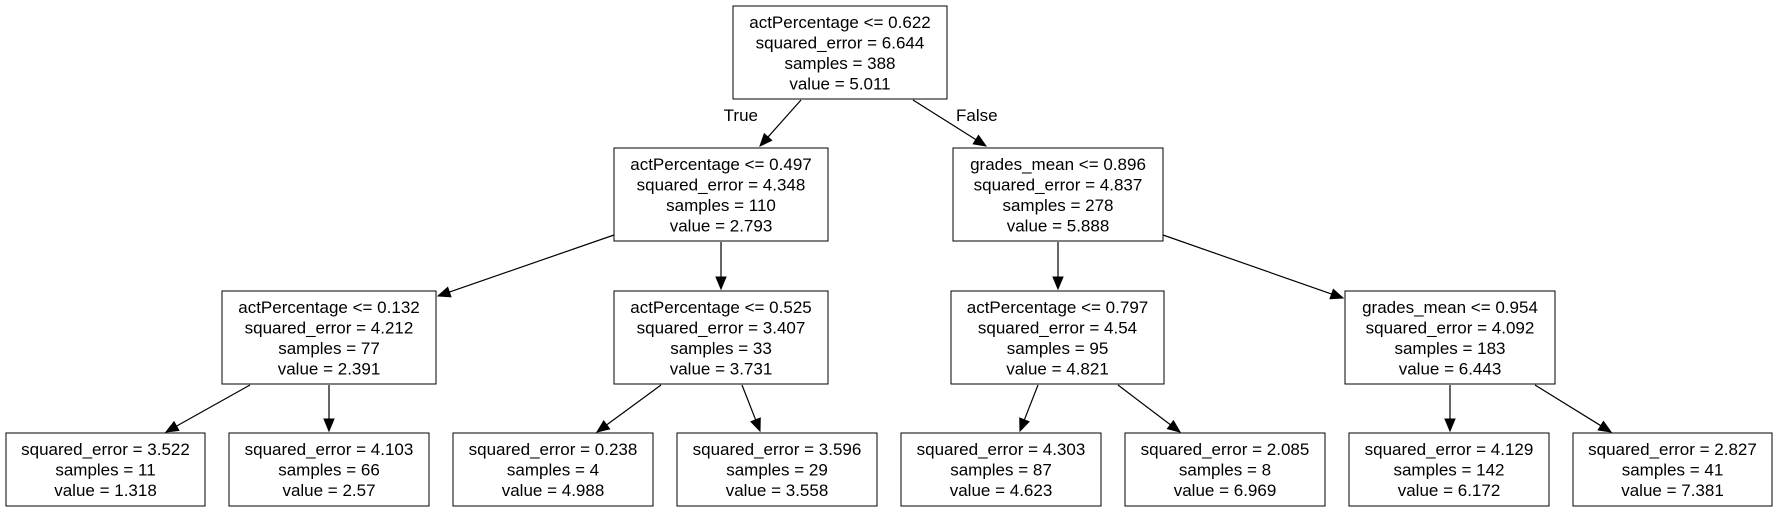  What do you see at coordinates (329, 368) in the screenshot?
I see `node-text-line: value = 2.391` at bounding box center [329, 368].